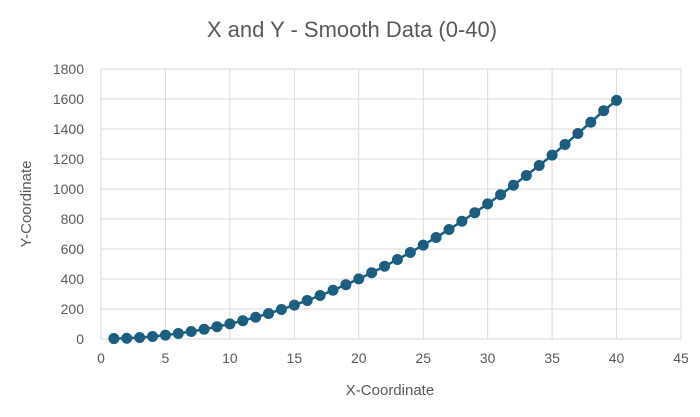 Image resolution: width=700 pixels, height=417 pixels. What do you see at coordinates (68, 159) in the screenshot?
I see `y-tick-label: 1200` at bounding box center [68, 159].